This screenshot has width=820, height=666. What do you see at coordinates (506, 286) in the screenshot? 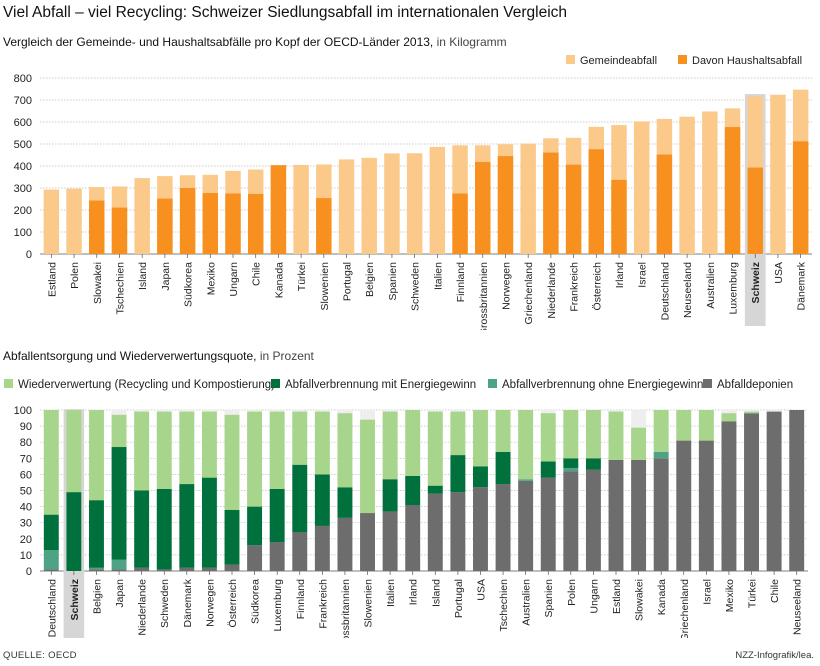
I see `x-tick-label: Norwegen` at bounding box center [506, 286].